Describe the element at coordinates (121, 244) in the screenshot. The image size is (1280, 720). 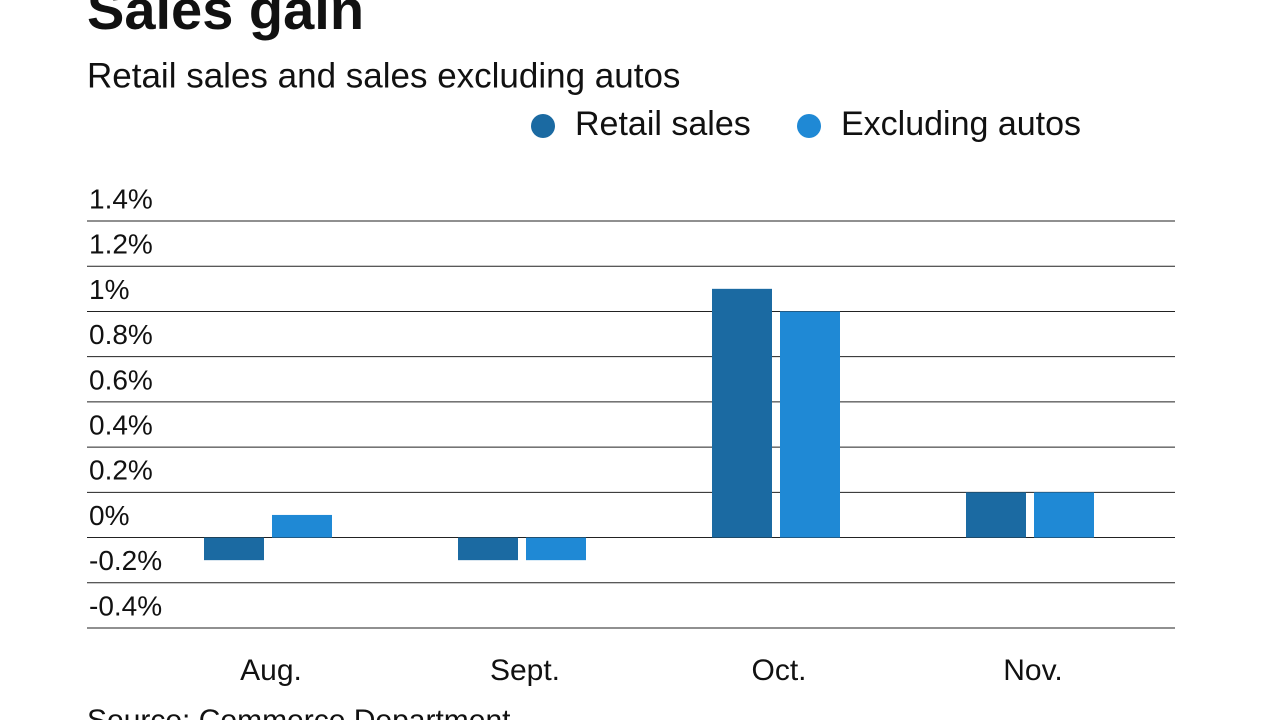
I see `y-tick-label: 1.2%` at that location.